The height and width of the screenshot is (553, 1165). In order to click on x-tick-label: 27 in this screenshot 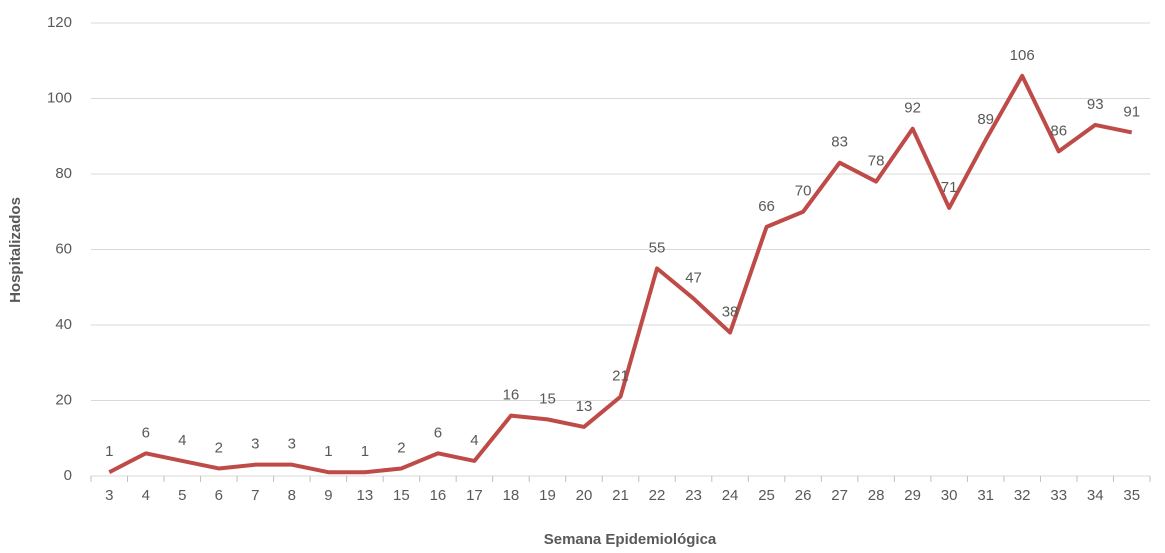, I will do `click(839, 495)`.